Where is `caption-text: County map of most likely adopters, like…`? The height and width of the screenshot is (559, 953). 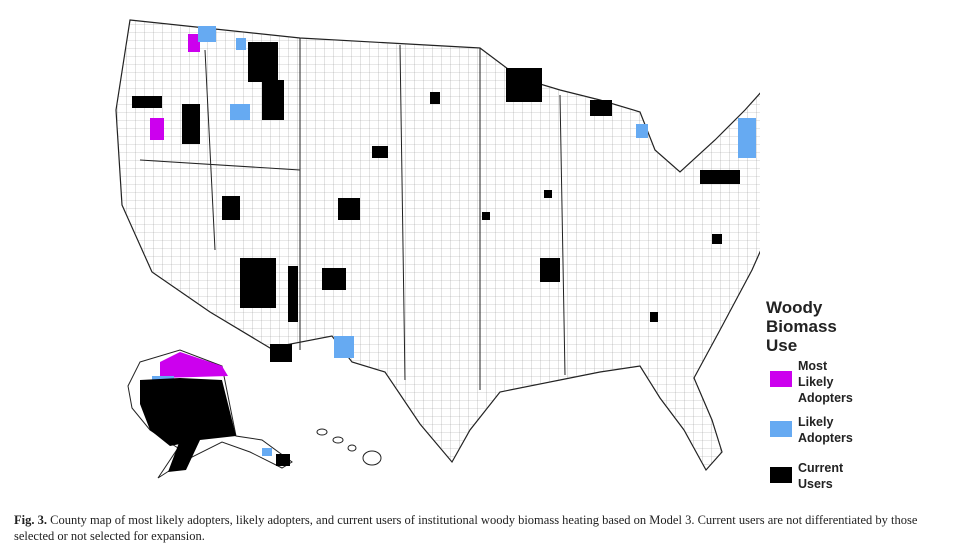
caption-text: County map of most likely adopters, like… is located at coordinates (466, 528).